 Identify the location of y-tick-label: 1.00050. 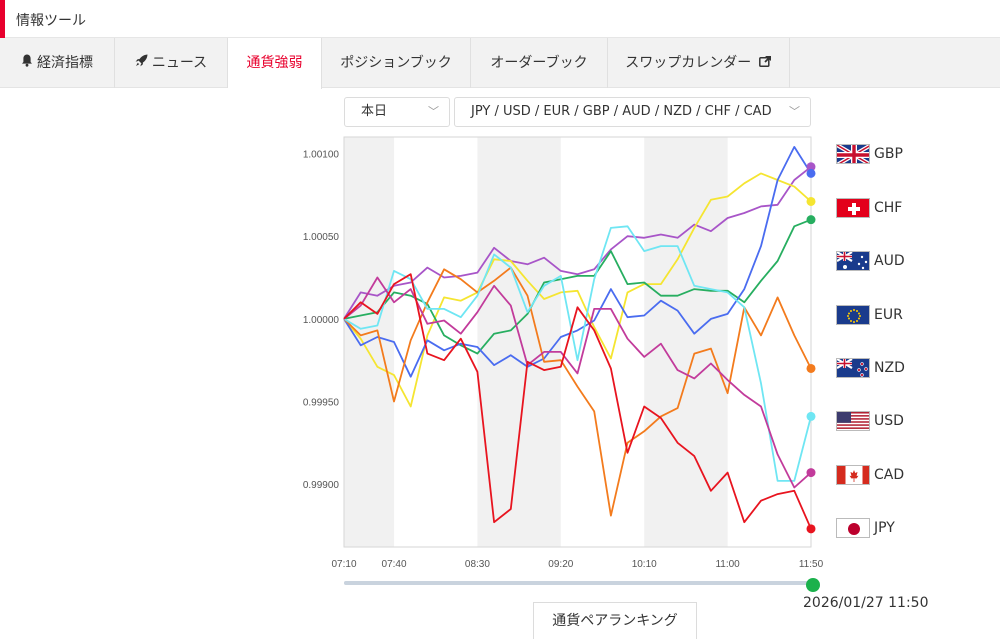
(321, 237).